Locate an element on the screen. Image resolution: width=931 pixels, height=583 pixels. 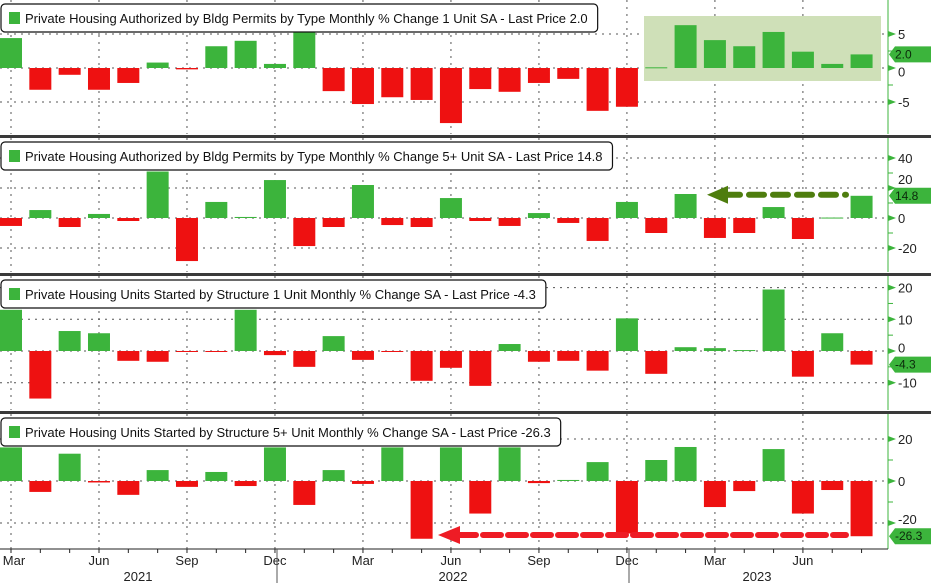
last-price-value: 14.8 is located at coordinates (907, 196).